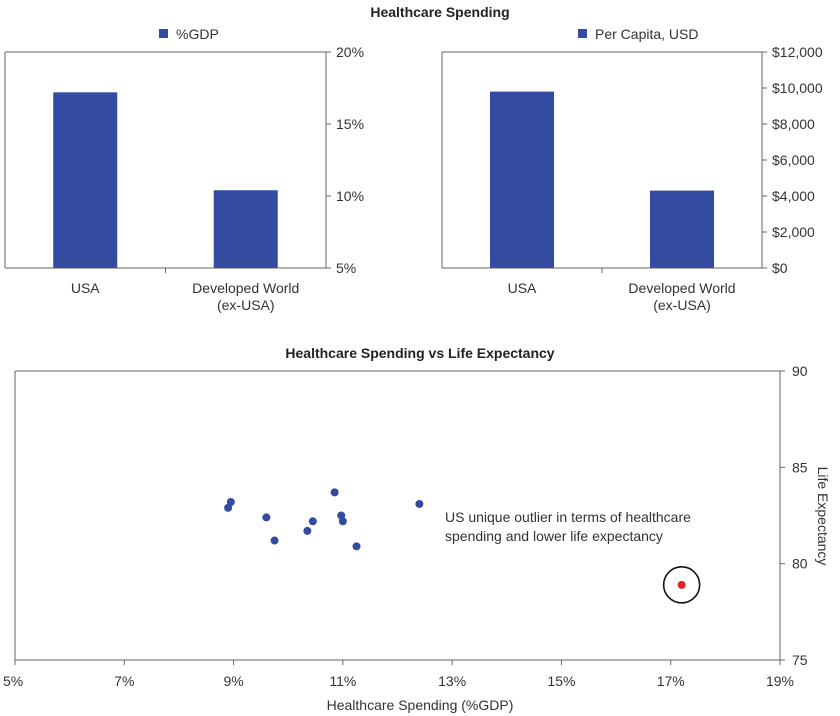 The image size is (840, 716). Describe the element at coordinates (554, 536) in the screenshot. I see `outlier-annotation: spending and lower life expectancy` at that location.